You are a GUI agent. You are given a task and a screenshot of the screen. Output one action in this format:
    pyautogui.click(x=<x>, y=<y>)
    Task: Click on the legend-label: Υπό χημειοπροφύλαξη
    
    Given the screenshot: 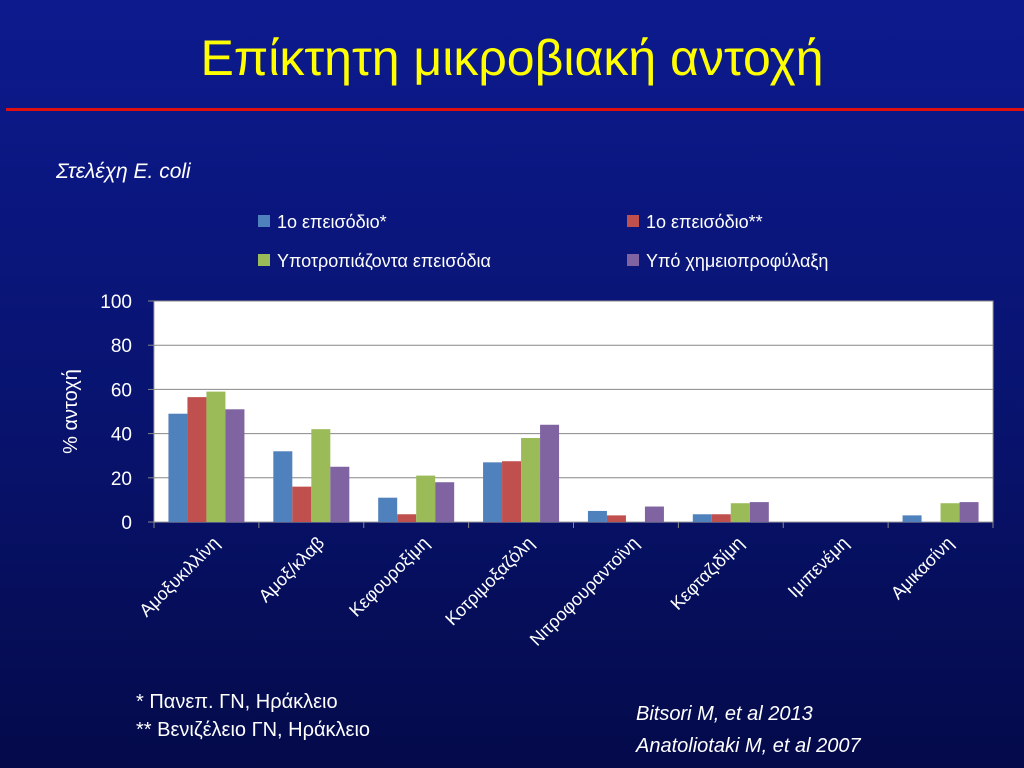 What is the action you would take?
    pyautogui.click(x=737, y=261)
    